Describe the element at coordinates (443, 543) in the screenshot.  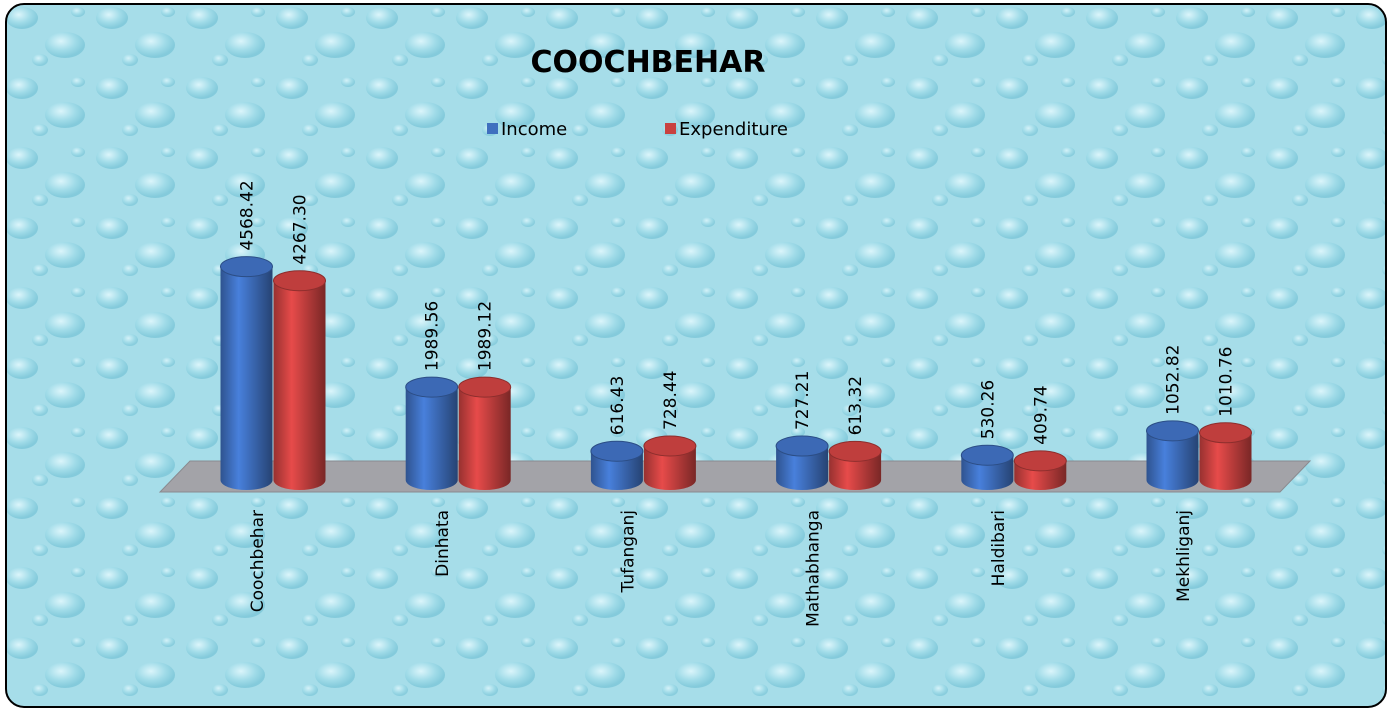
I see `x-tick-label: Dinhata` at that location.